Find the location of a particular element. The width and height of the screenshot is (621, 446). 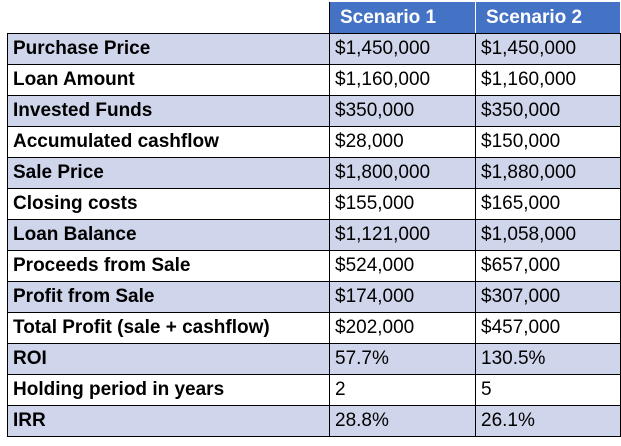

scenario-1-value: $155,000 is located at coordinates (402, 204).